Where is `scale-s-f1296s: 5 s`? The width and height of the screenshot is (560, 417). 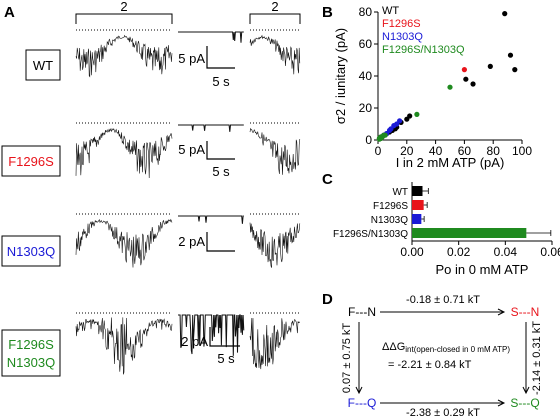
scale-s-f1296s: 5 s is located at coordinates (221, 171).